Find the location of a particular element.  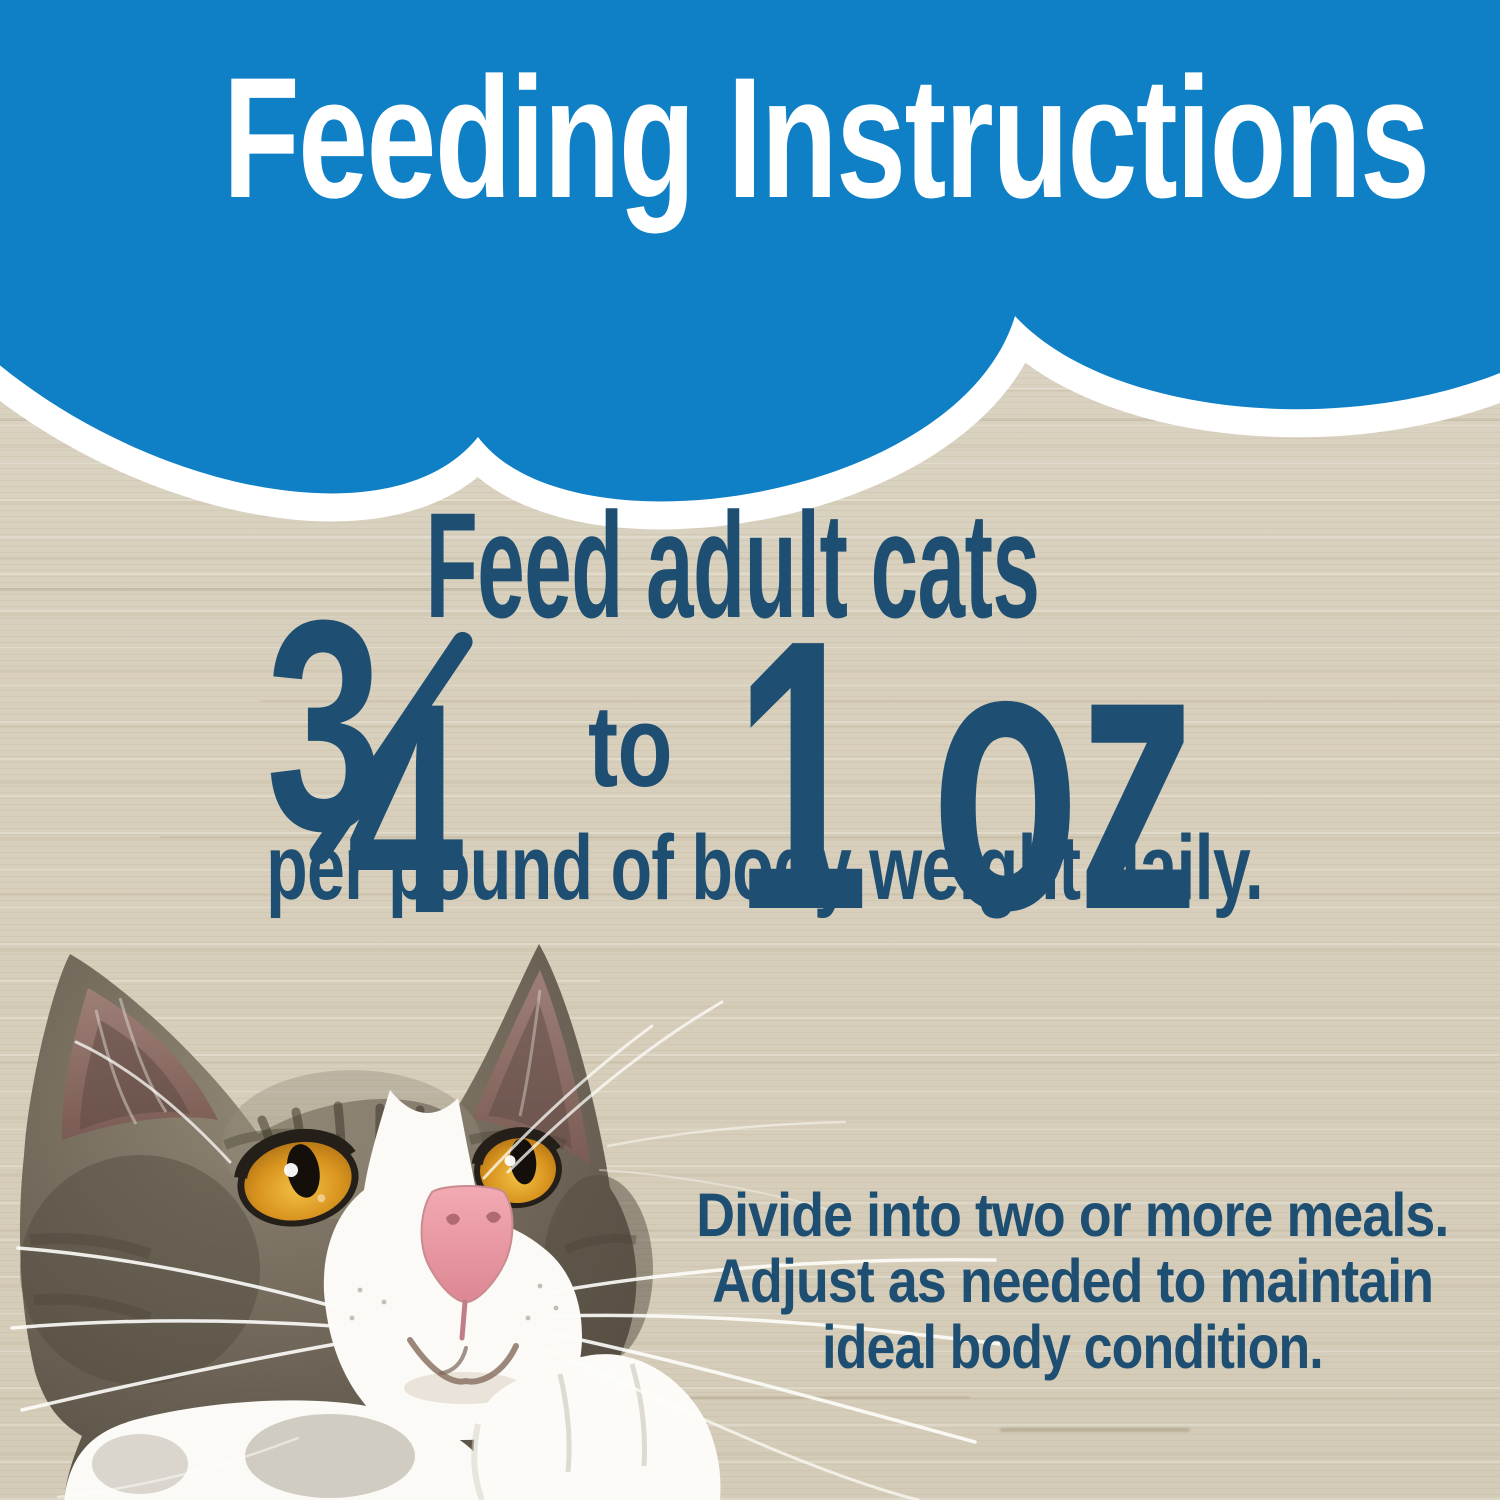

cat-mouth is located at coordinates (454, 1334).